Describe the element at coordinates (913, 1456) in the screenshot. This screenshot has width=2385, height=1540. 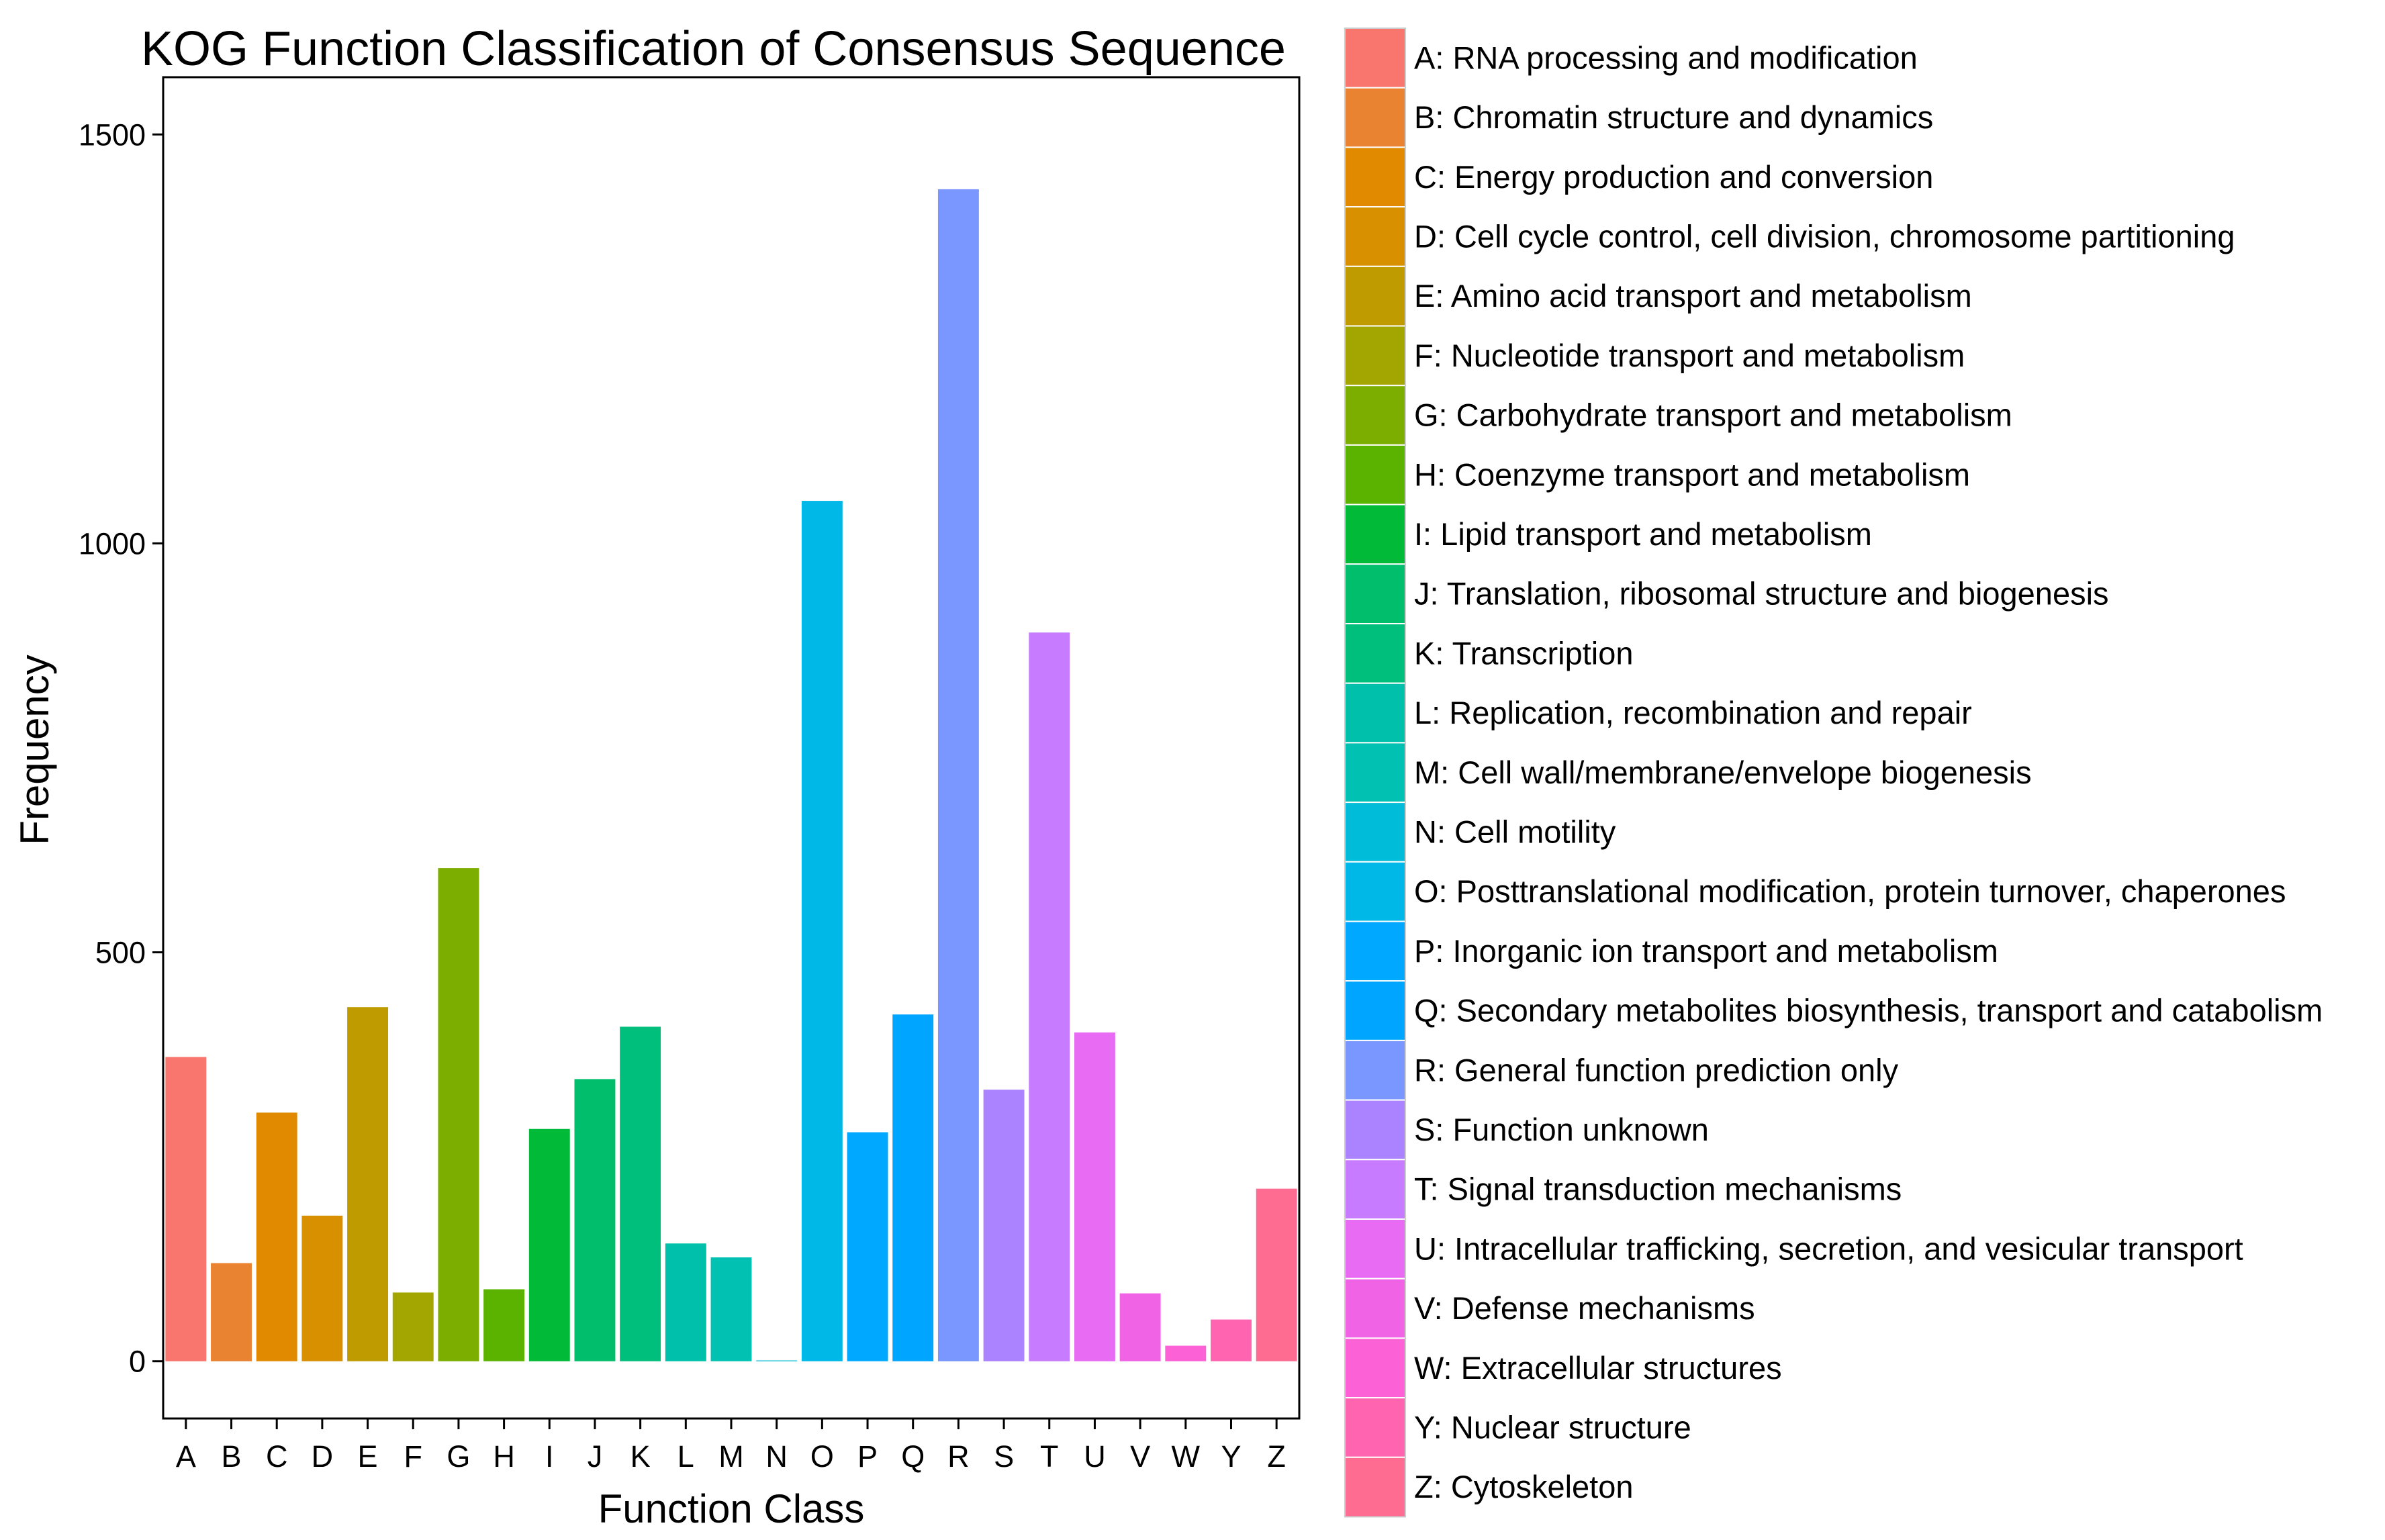
I see `x-tick-label: Q` at that location.